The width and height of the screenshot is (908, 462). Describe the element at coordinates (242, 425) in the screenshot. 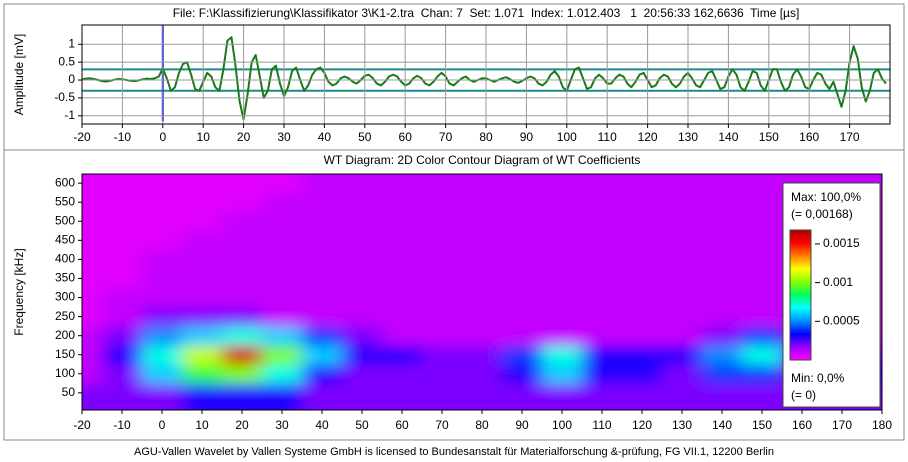

I see `x-tick-label: 20` at that location.